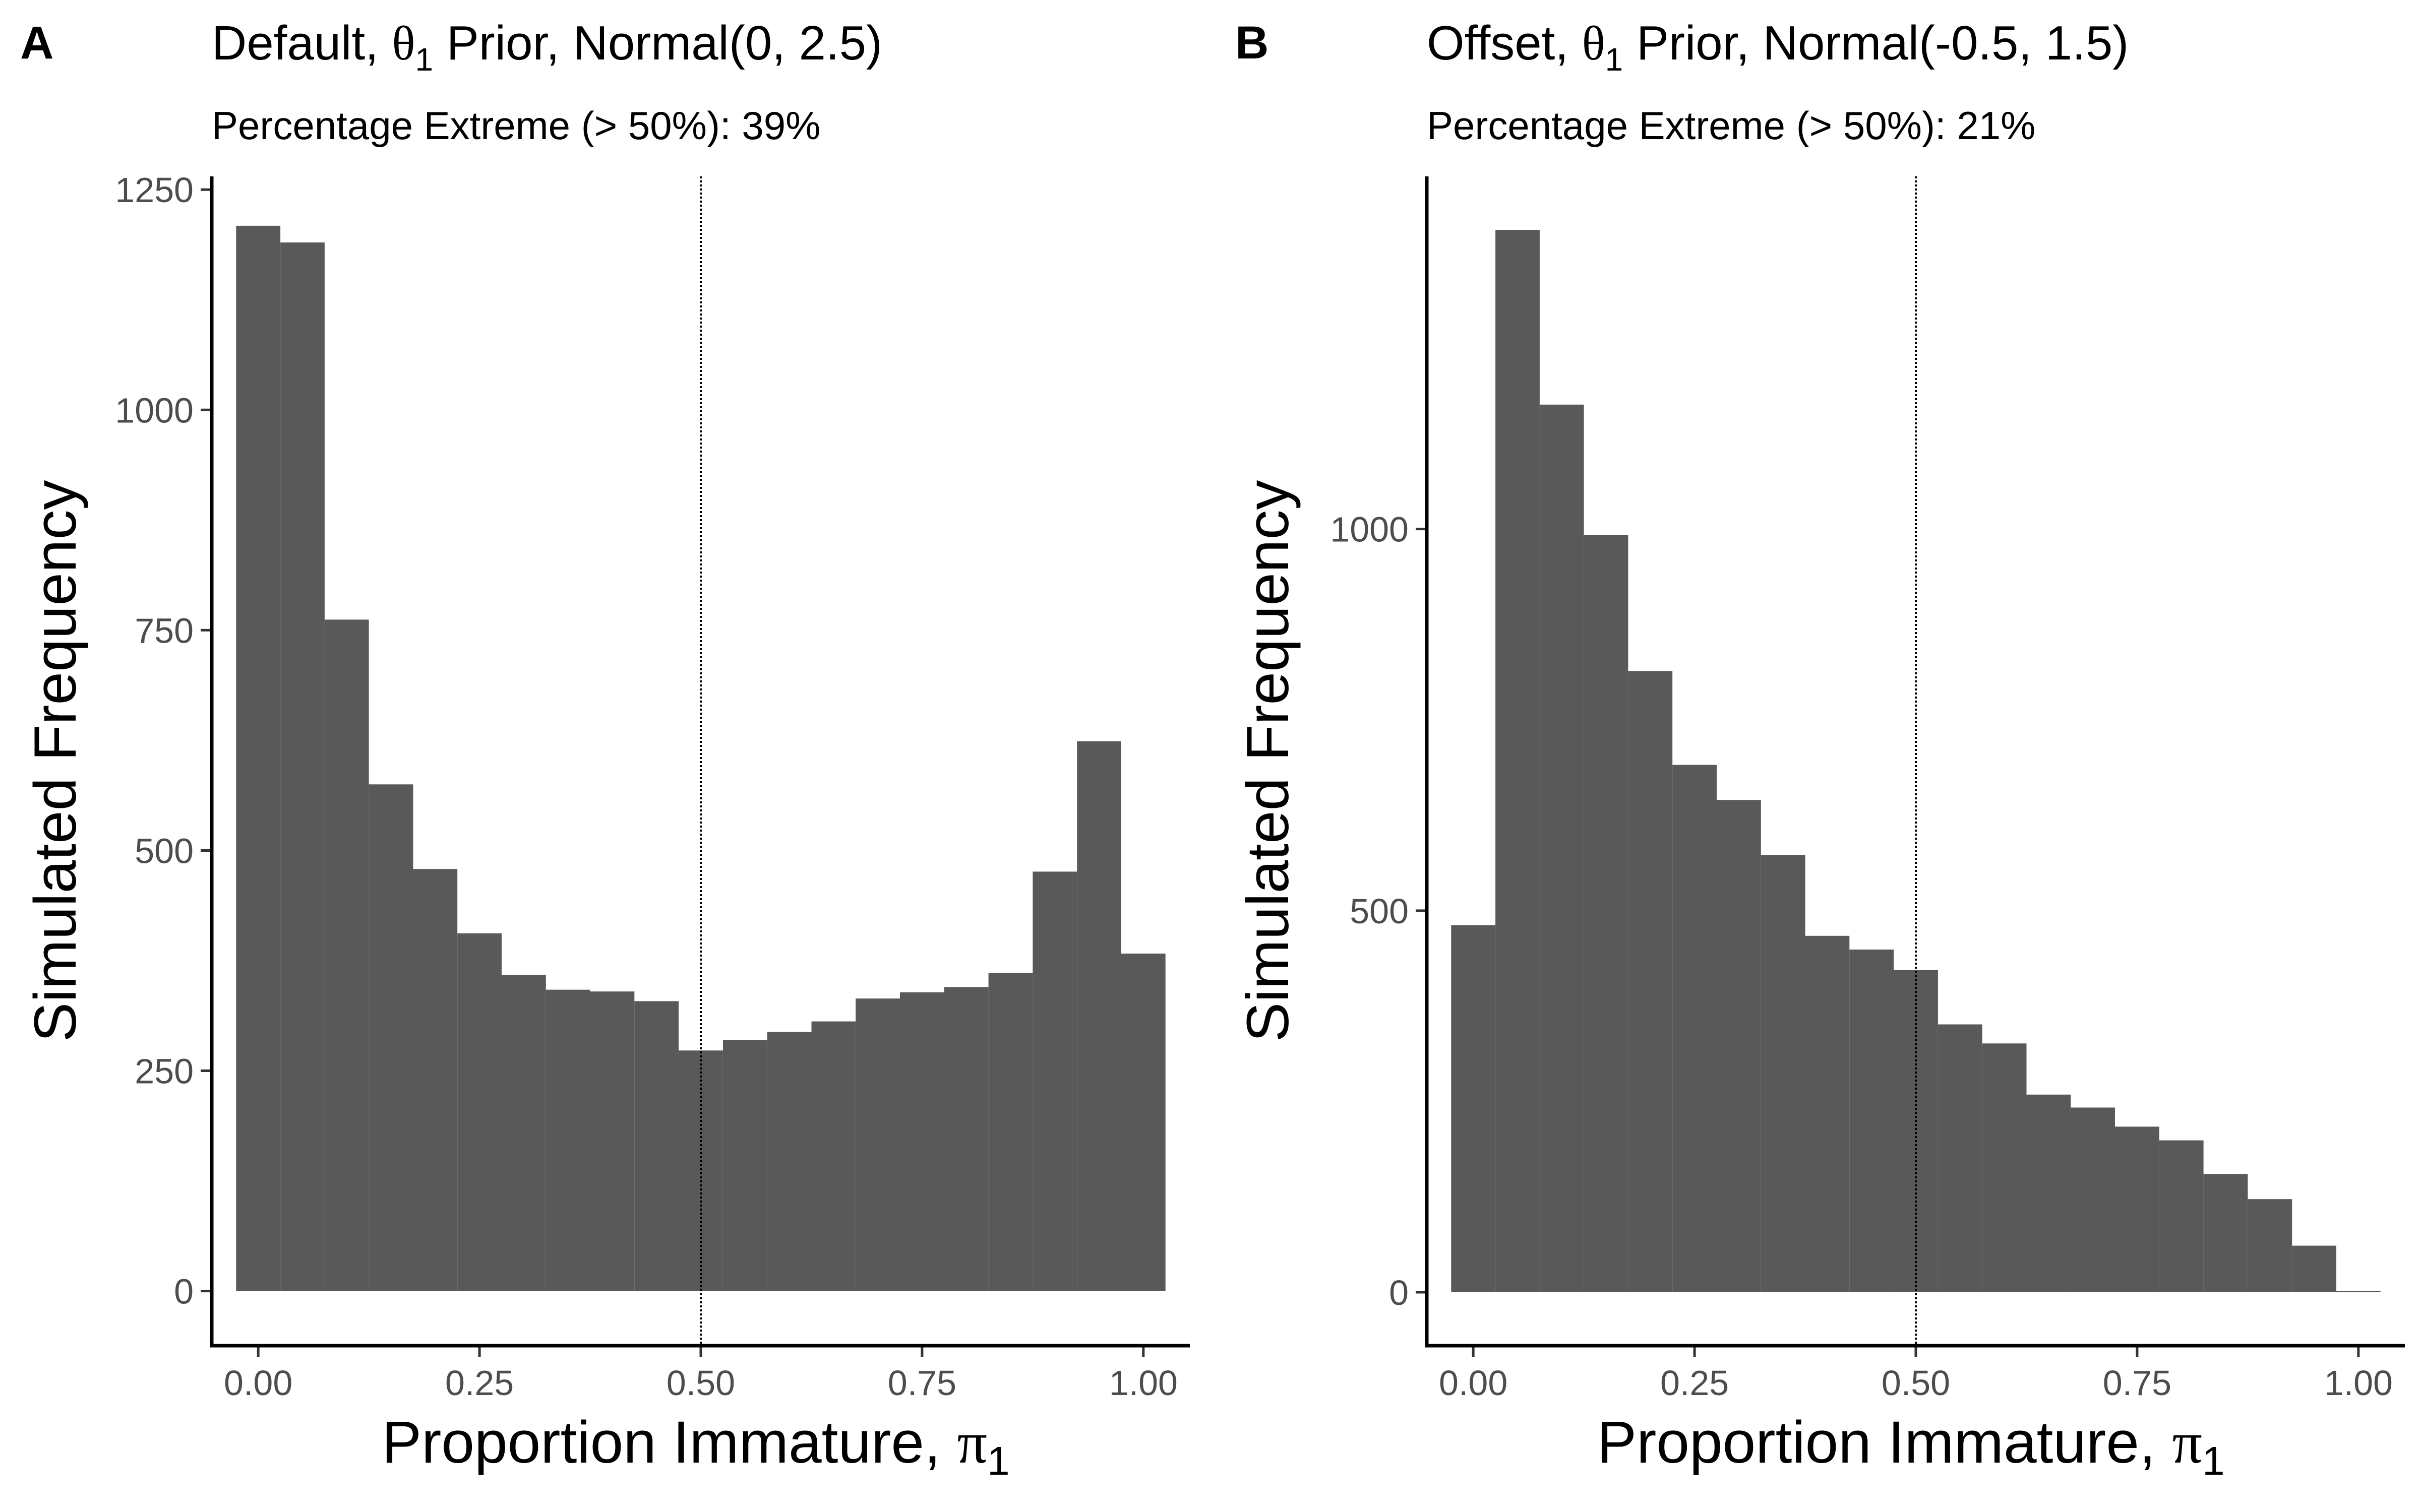  Describe the element at coordinates (1268, 761) in the screenshot. I see `panel-b-y-axis-title: Simulated Frequency` at that location.